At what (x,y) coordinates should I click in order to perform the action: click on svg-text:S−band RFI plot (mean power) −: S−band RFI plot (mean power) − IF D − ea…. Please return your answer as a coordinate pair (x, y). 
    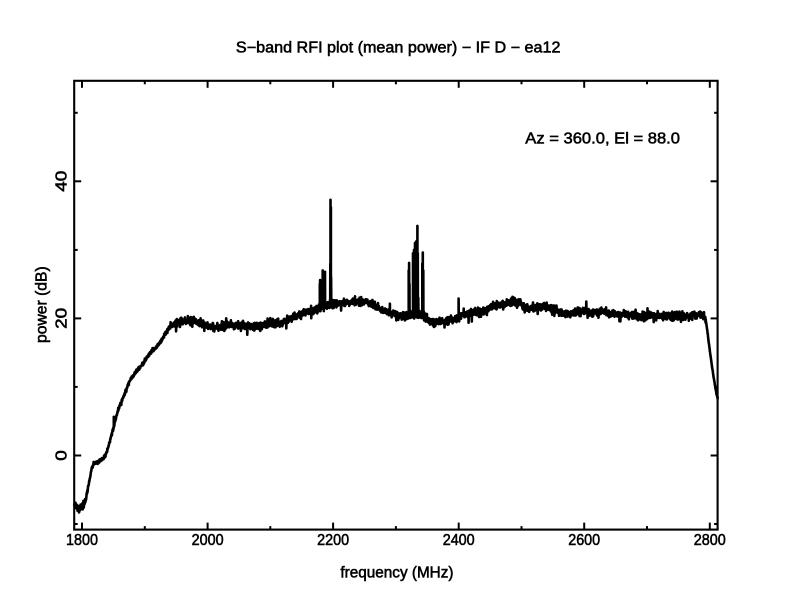
    Looking at the image, I should click on (398, 48).